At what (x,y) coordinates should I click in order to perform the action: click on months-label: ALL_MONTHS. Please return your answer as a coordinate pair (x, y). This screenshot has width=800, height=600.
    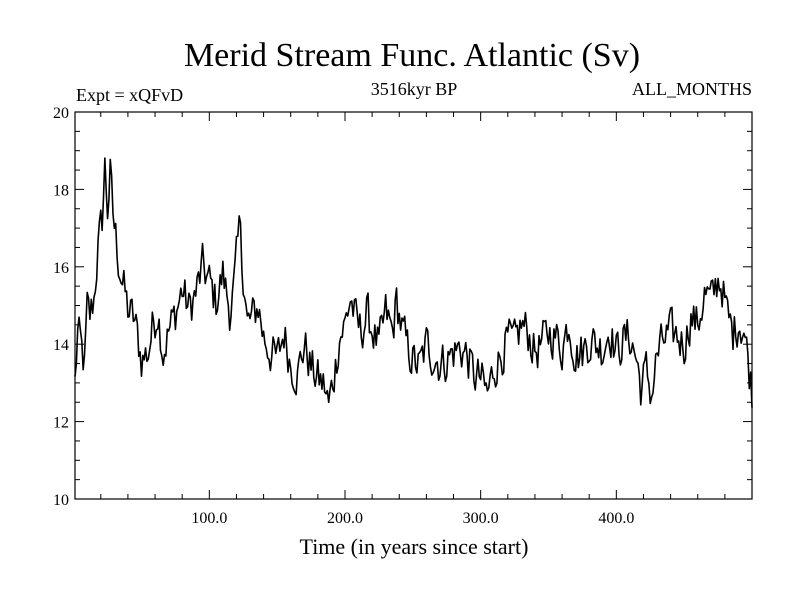
    Looking at the image, I should click on (692, 89).